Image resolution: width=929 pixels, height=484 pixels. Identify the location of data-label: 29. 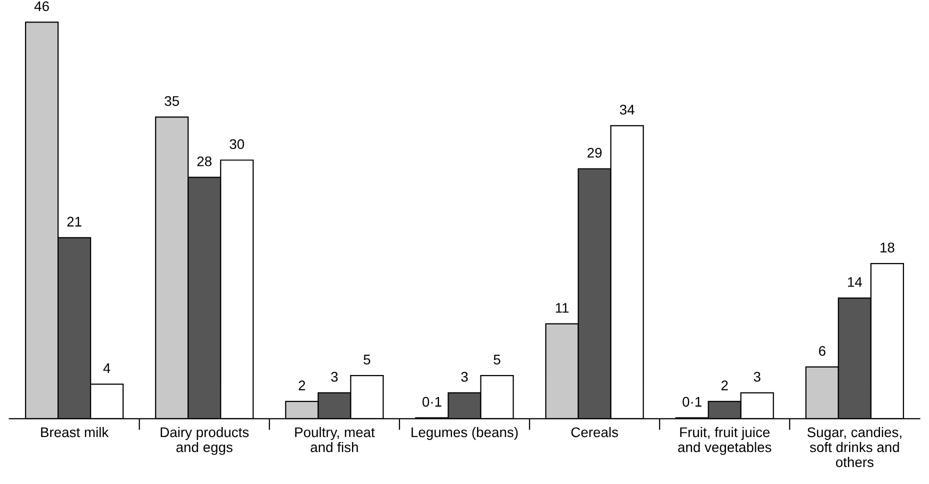
(595, 153).